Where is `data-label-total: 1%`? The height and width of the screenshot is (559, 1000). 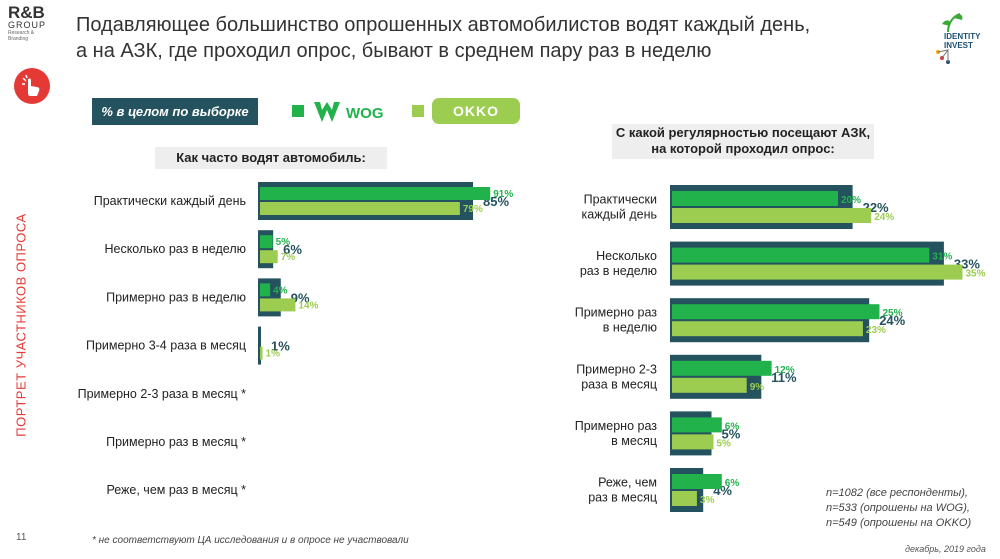 data-label-total: 1% is located at coordinates (280, 346).